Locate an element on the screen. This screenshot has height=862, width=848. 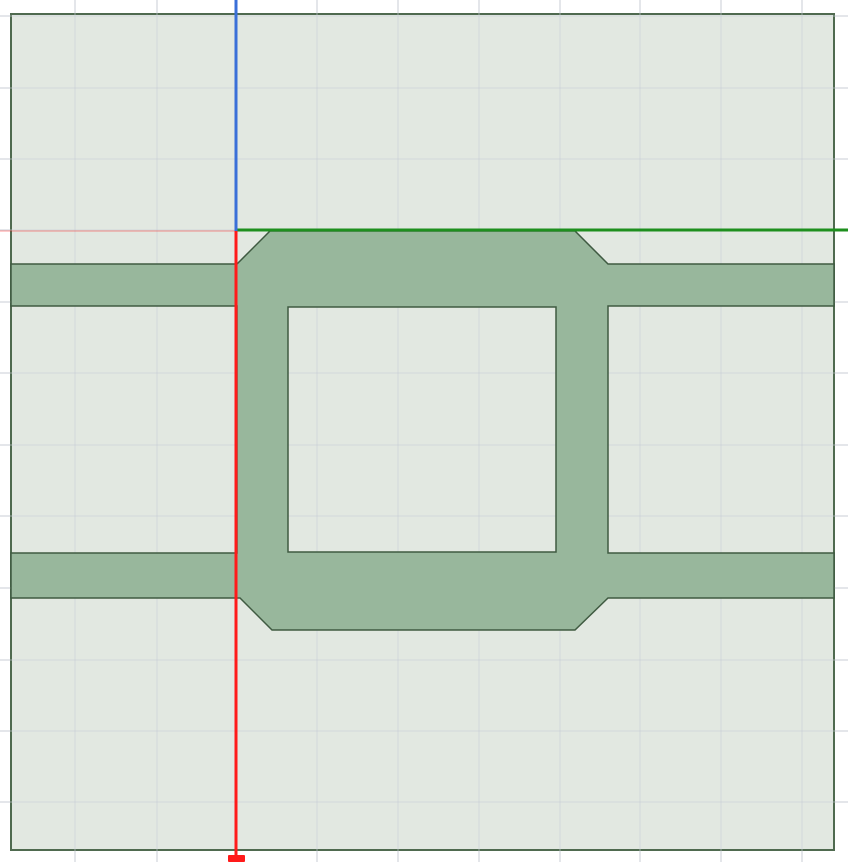
port-1-feedline is located at coordinates (124, 285).